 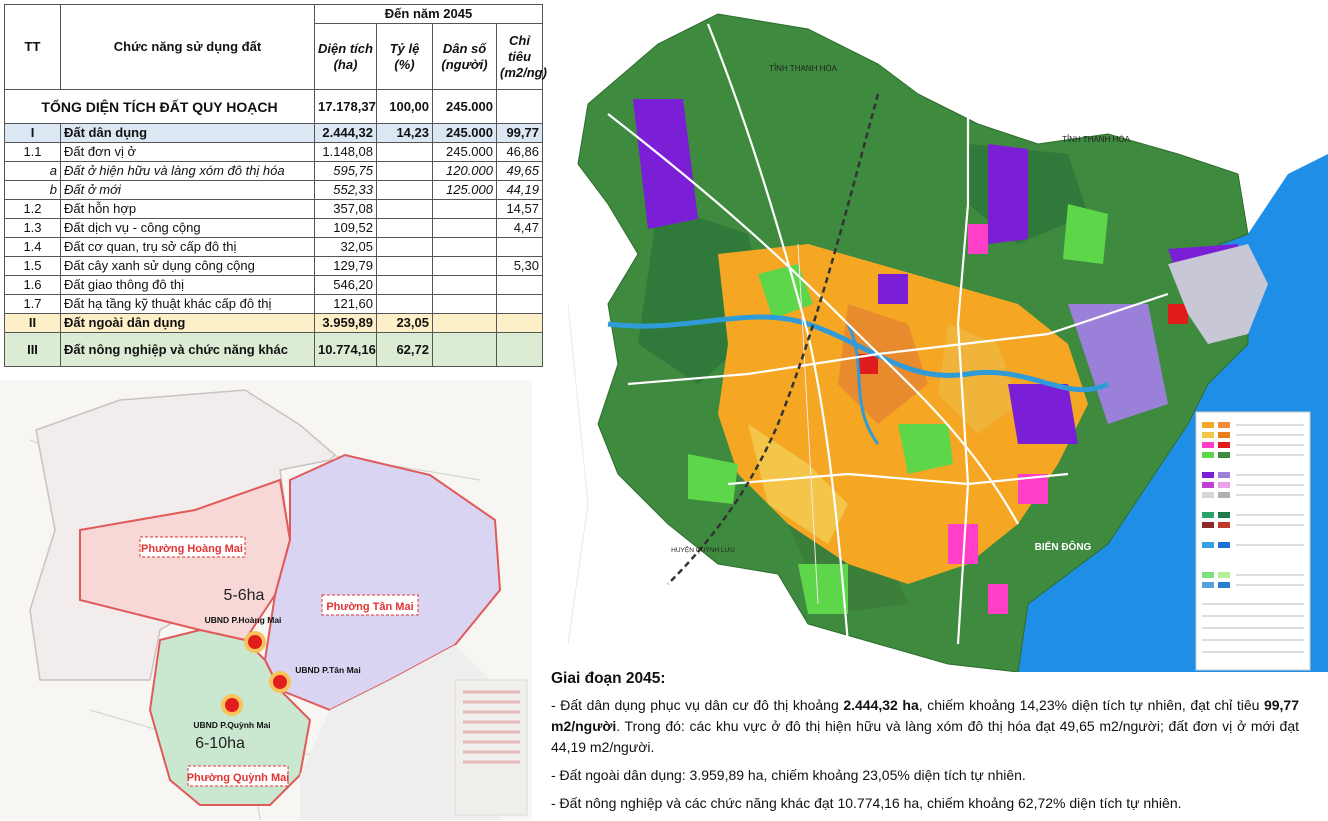 I want to click on table-row: b Đất ở mới 552,33 125.000 44,19, so click(x=273, y=190).